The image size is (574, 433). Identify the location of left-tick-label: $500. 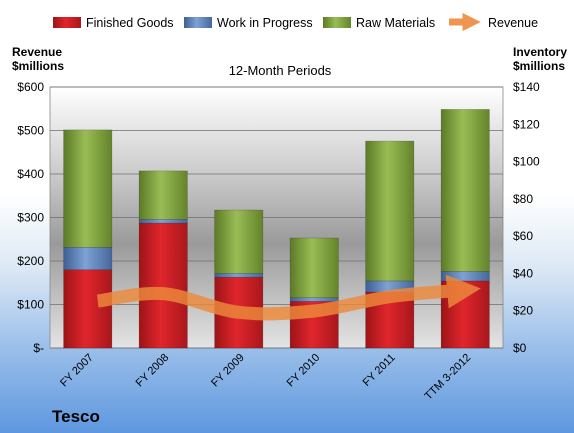
(30, 131).